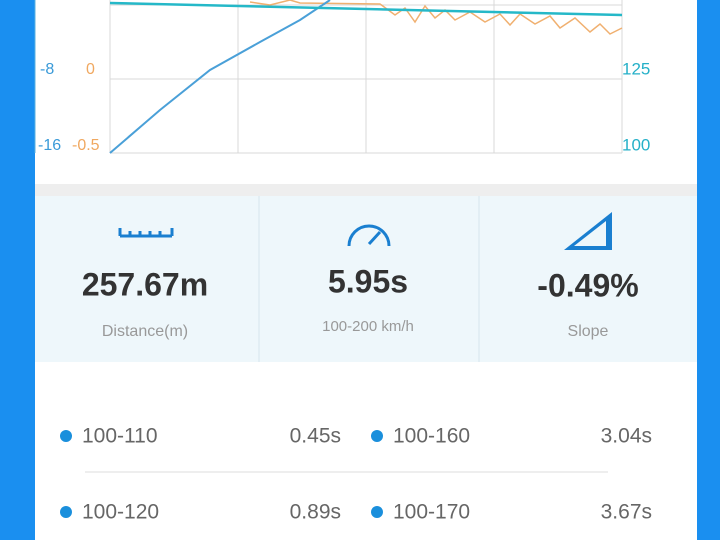 This screenshot has width=720, height=540. Describe the element at coordinates (120, 436) in the screenshot. I see `split-range: 100-110` at that location.